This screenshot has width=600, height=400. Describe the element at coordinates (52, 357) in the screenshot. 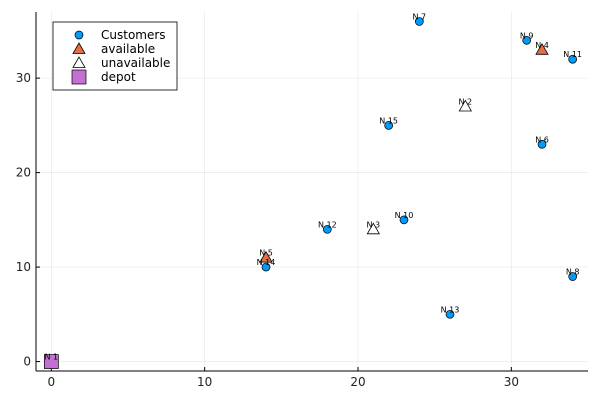

I see `point-label: N 1` at that location.